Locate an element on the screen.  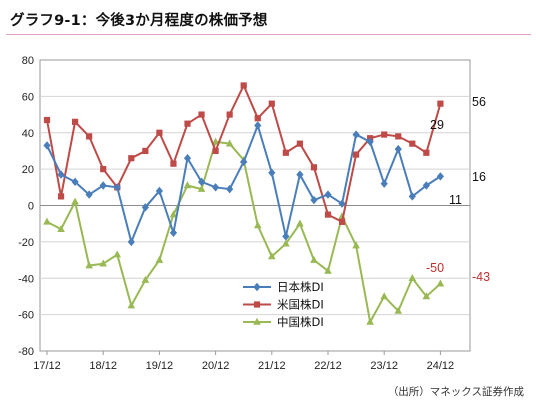
x-tick-label: 18/12 is located at coordinates (103, 366).